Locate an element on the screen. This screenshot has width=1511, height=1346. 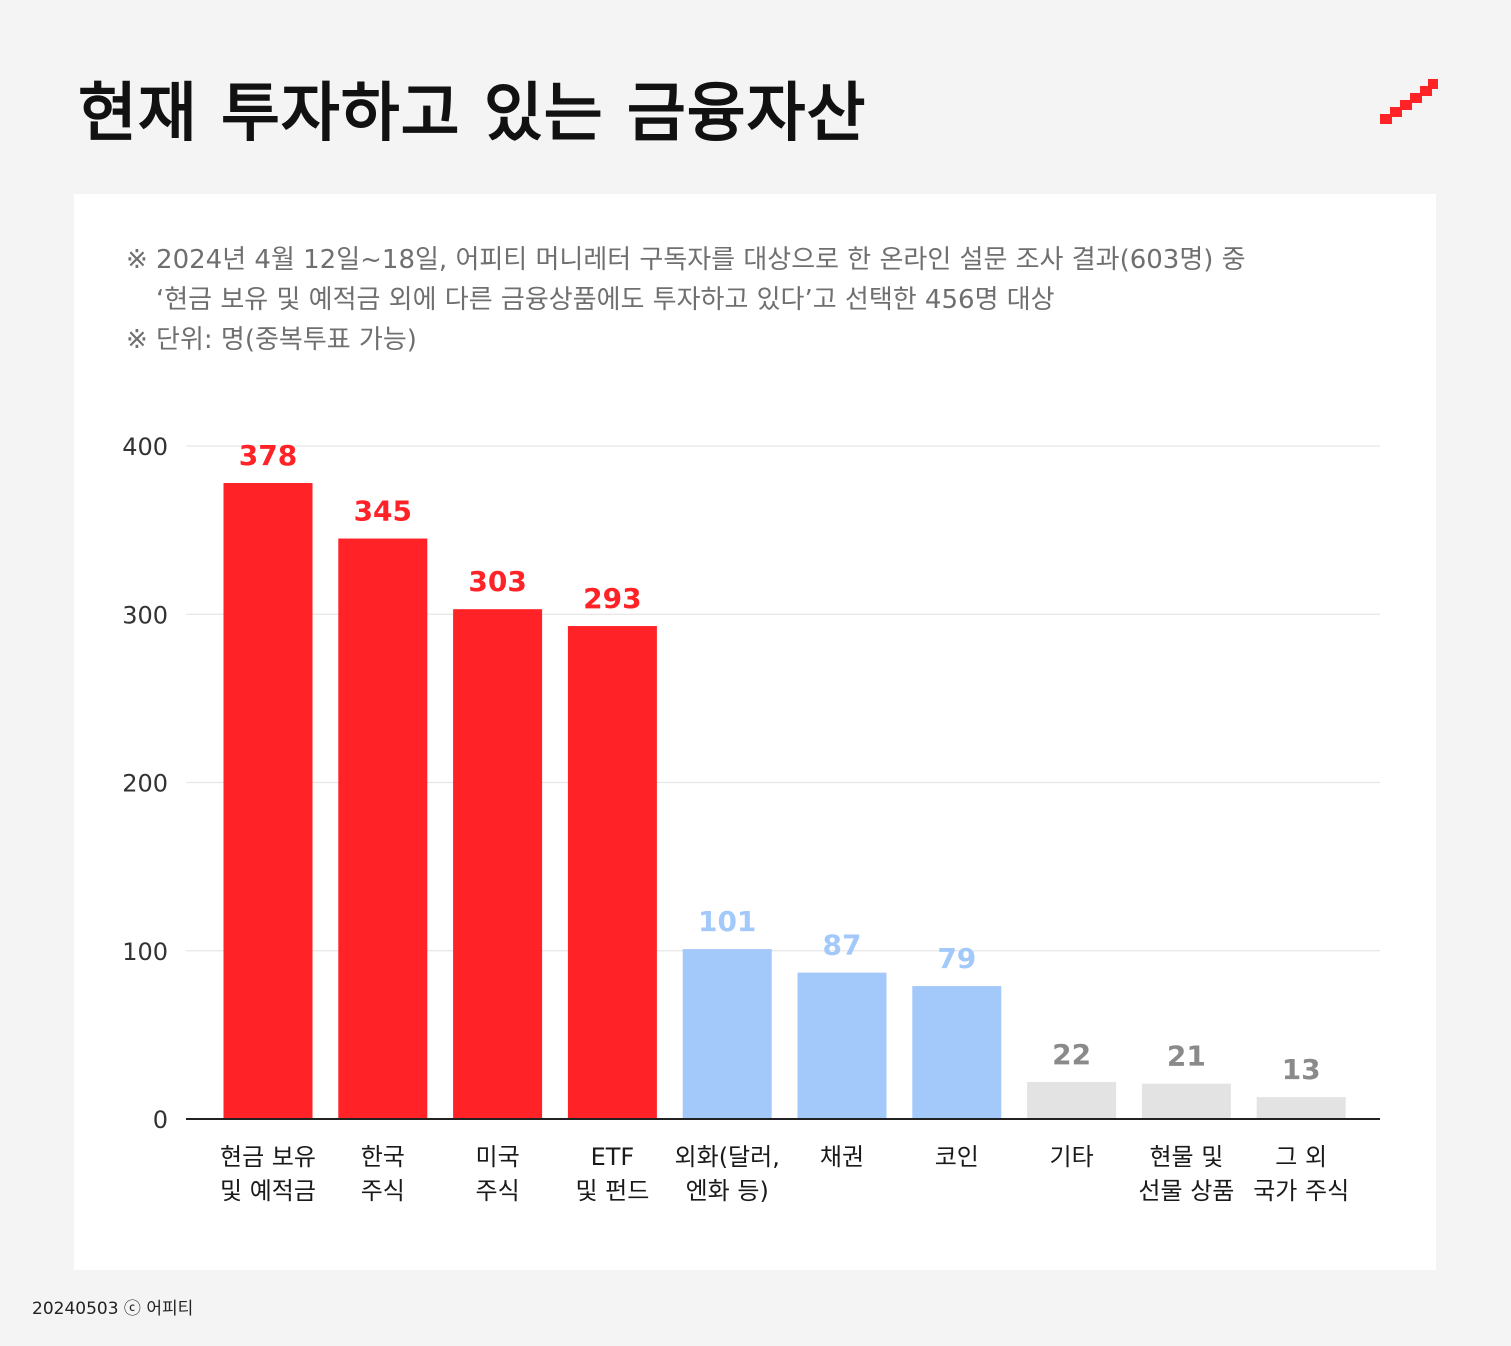
category-label: 코인 is located at coordinates (957, 1157).